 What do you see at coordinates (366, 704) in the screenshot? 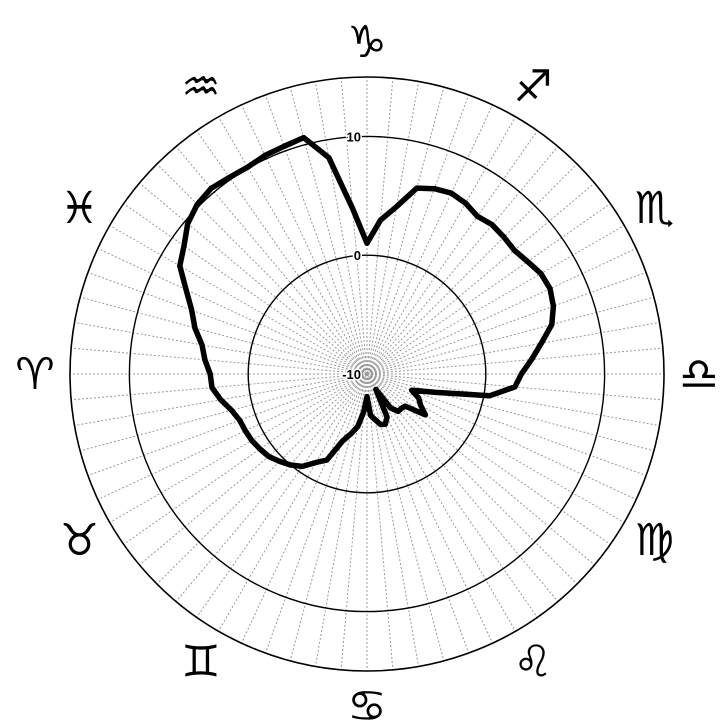
I see `zodiac-sign-label: ♋` at bounding box center [366, 704].